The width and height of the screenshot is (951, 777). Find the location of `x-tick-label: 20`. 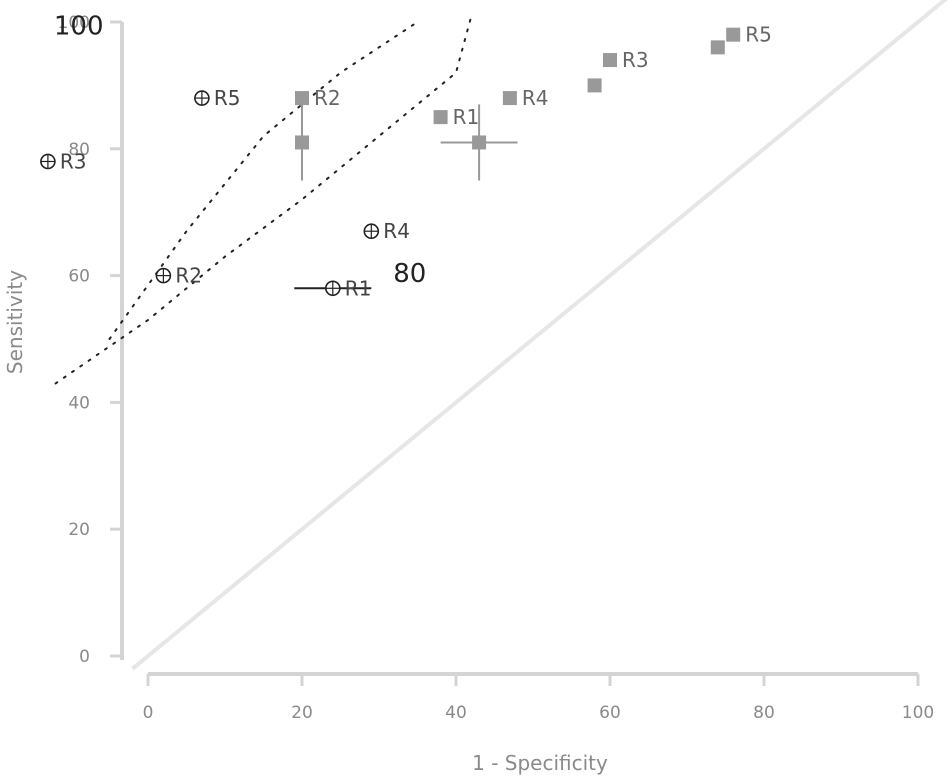

x-tick-label: 20 is located at coordinates (302, 713).